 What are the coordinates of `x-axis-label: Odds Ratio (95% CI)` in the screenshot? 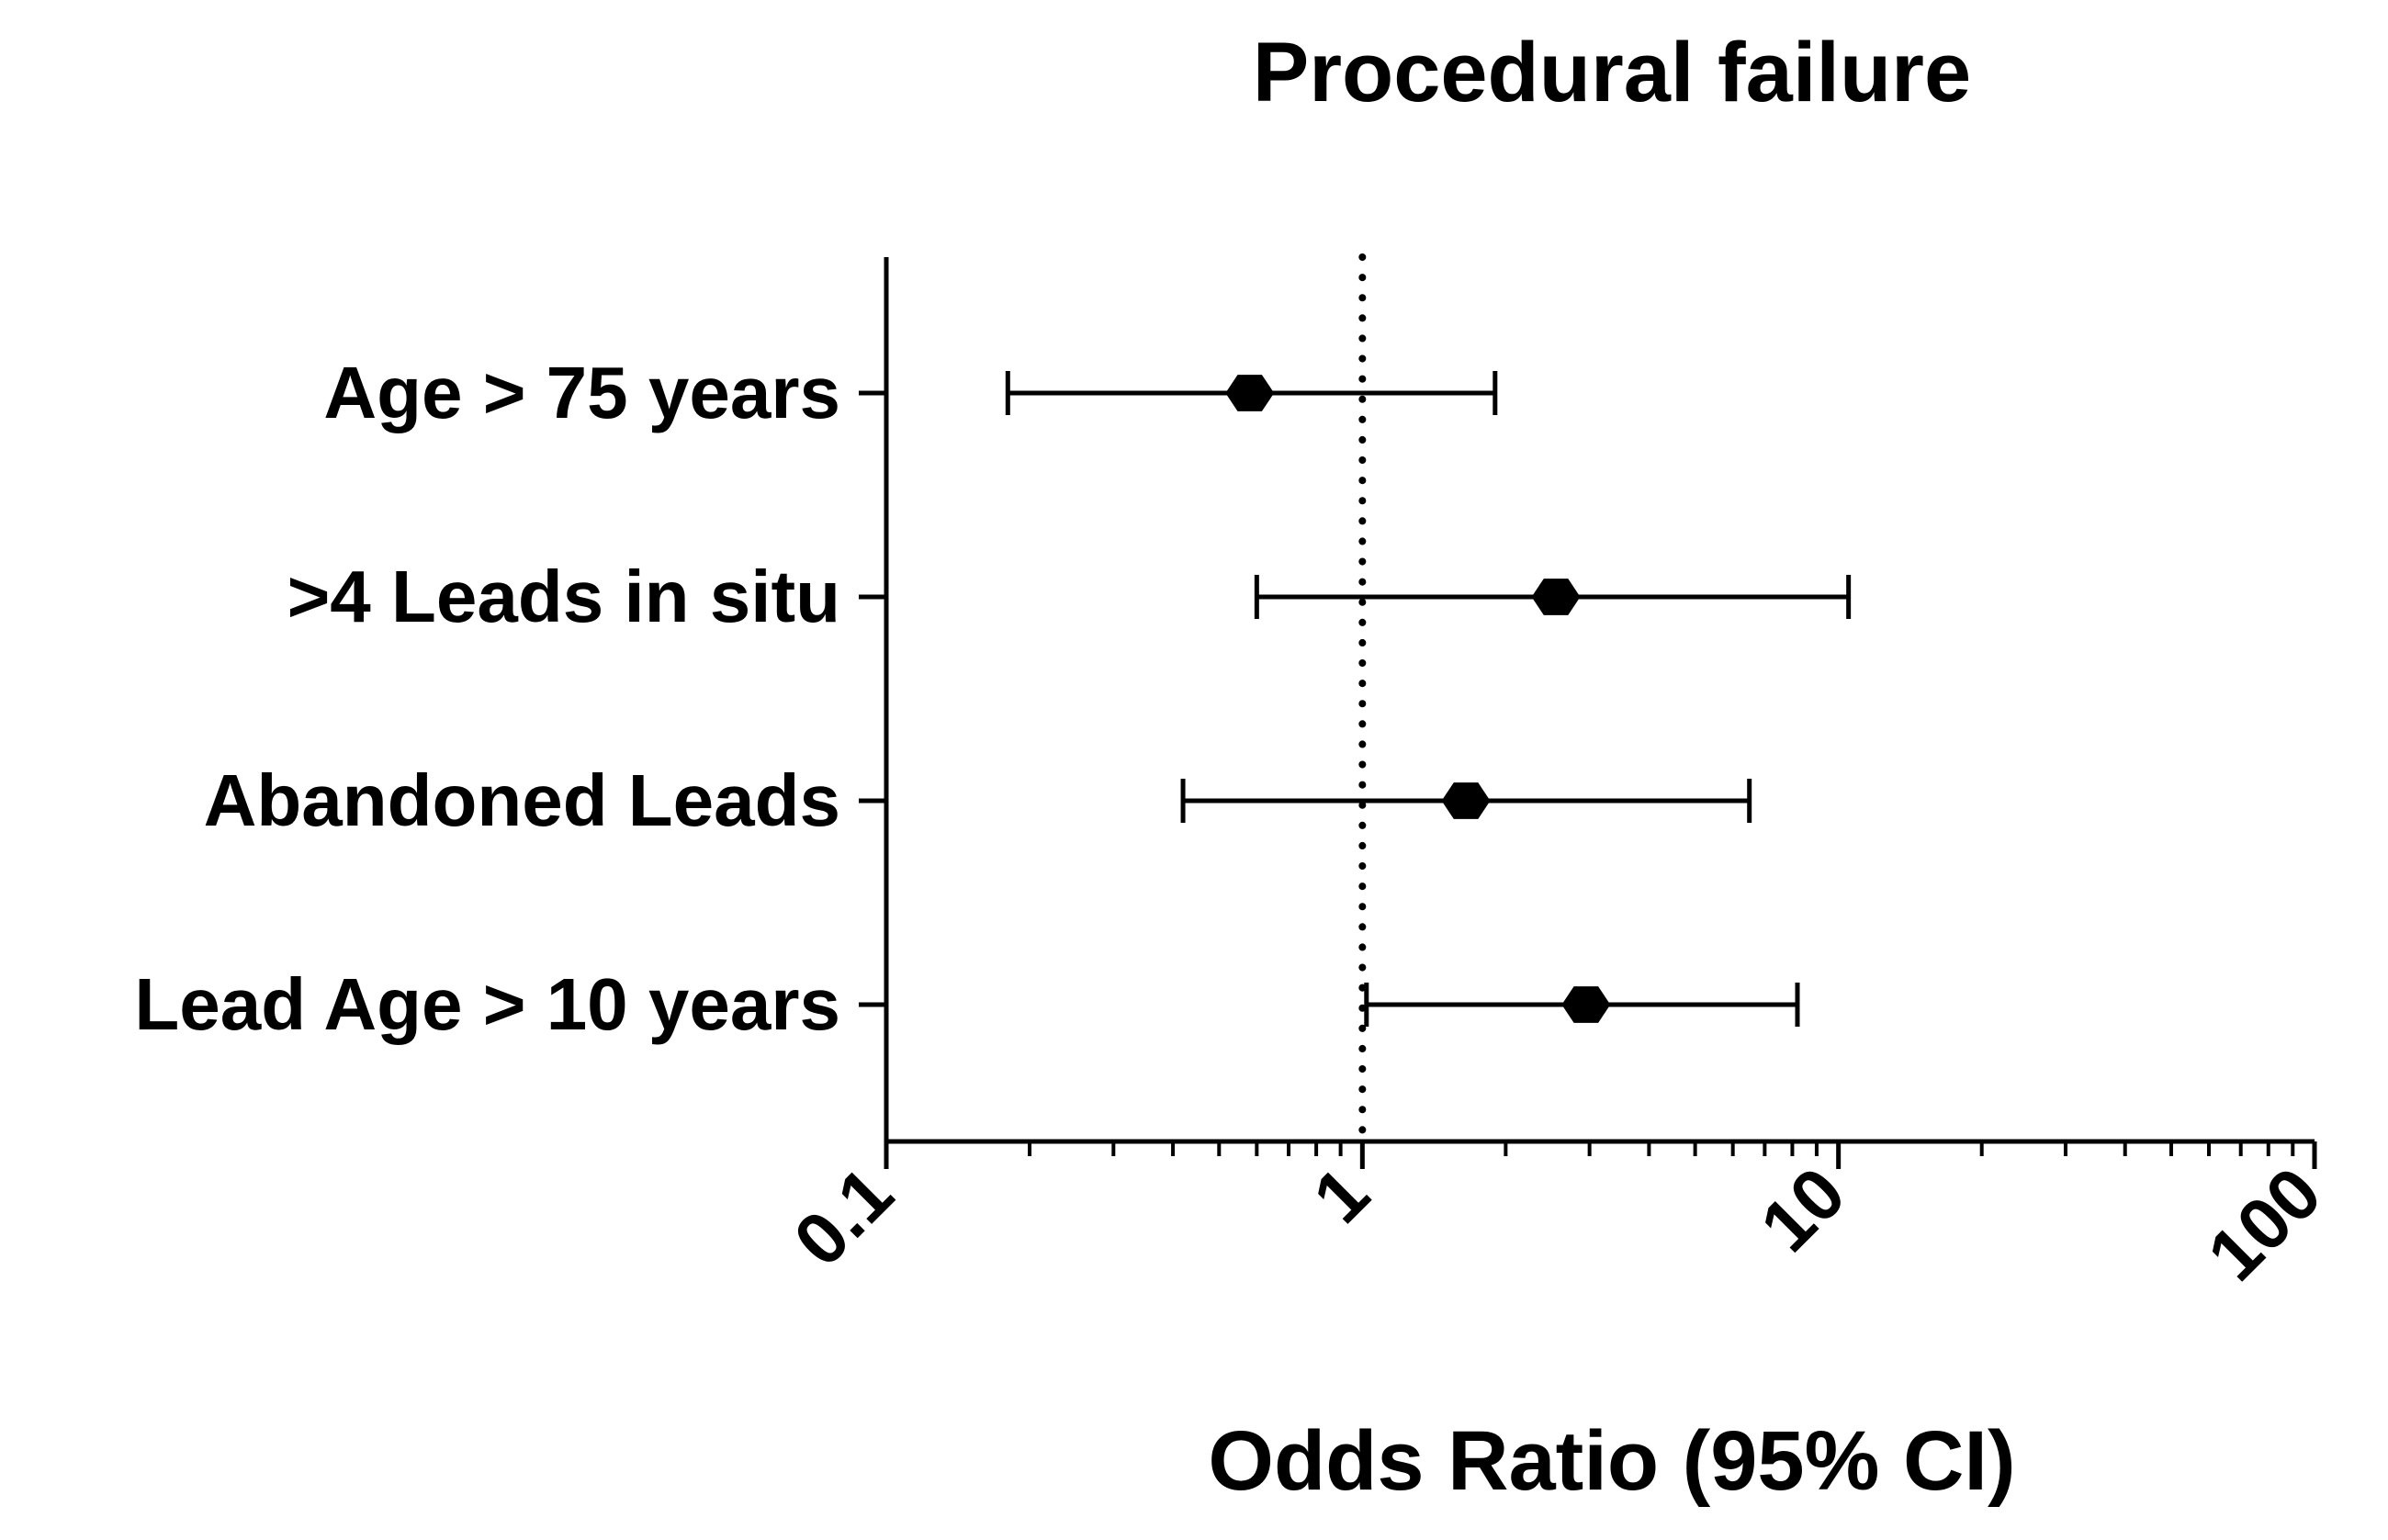 It's located at (1611, 1461).